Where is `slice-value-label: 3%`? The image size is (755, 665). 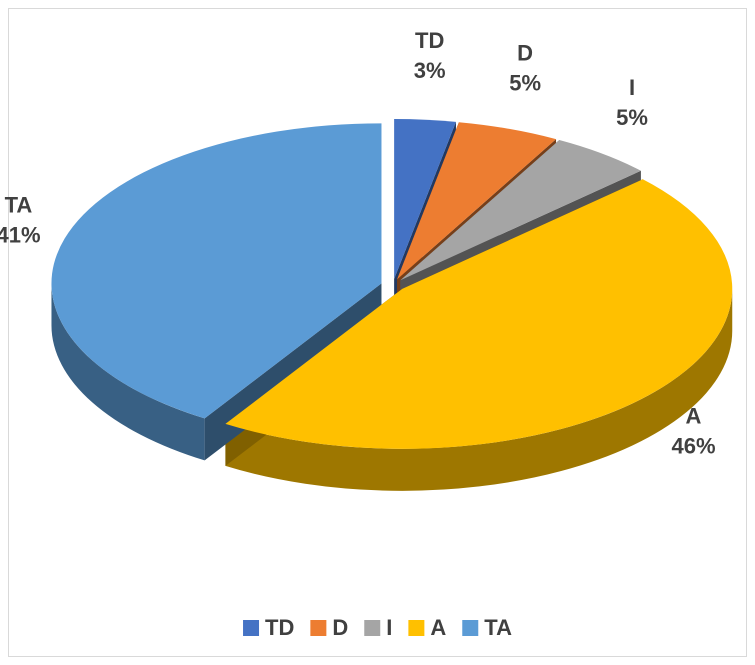 slice-value-label: 3% is located at coordinates (430, 70).